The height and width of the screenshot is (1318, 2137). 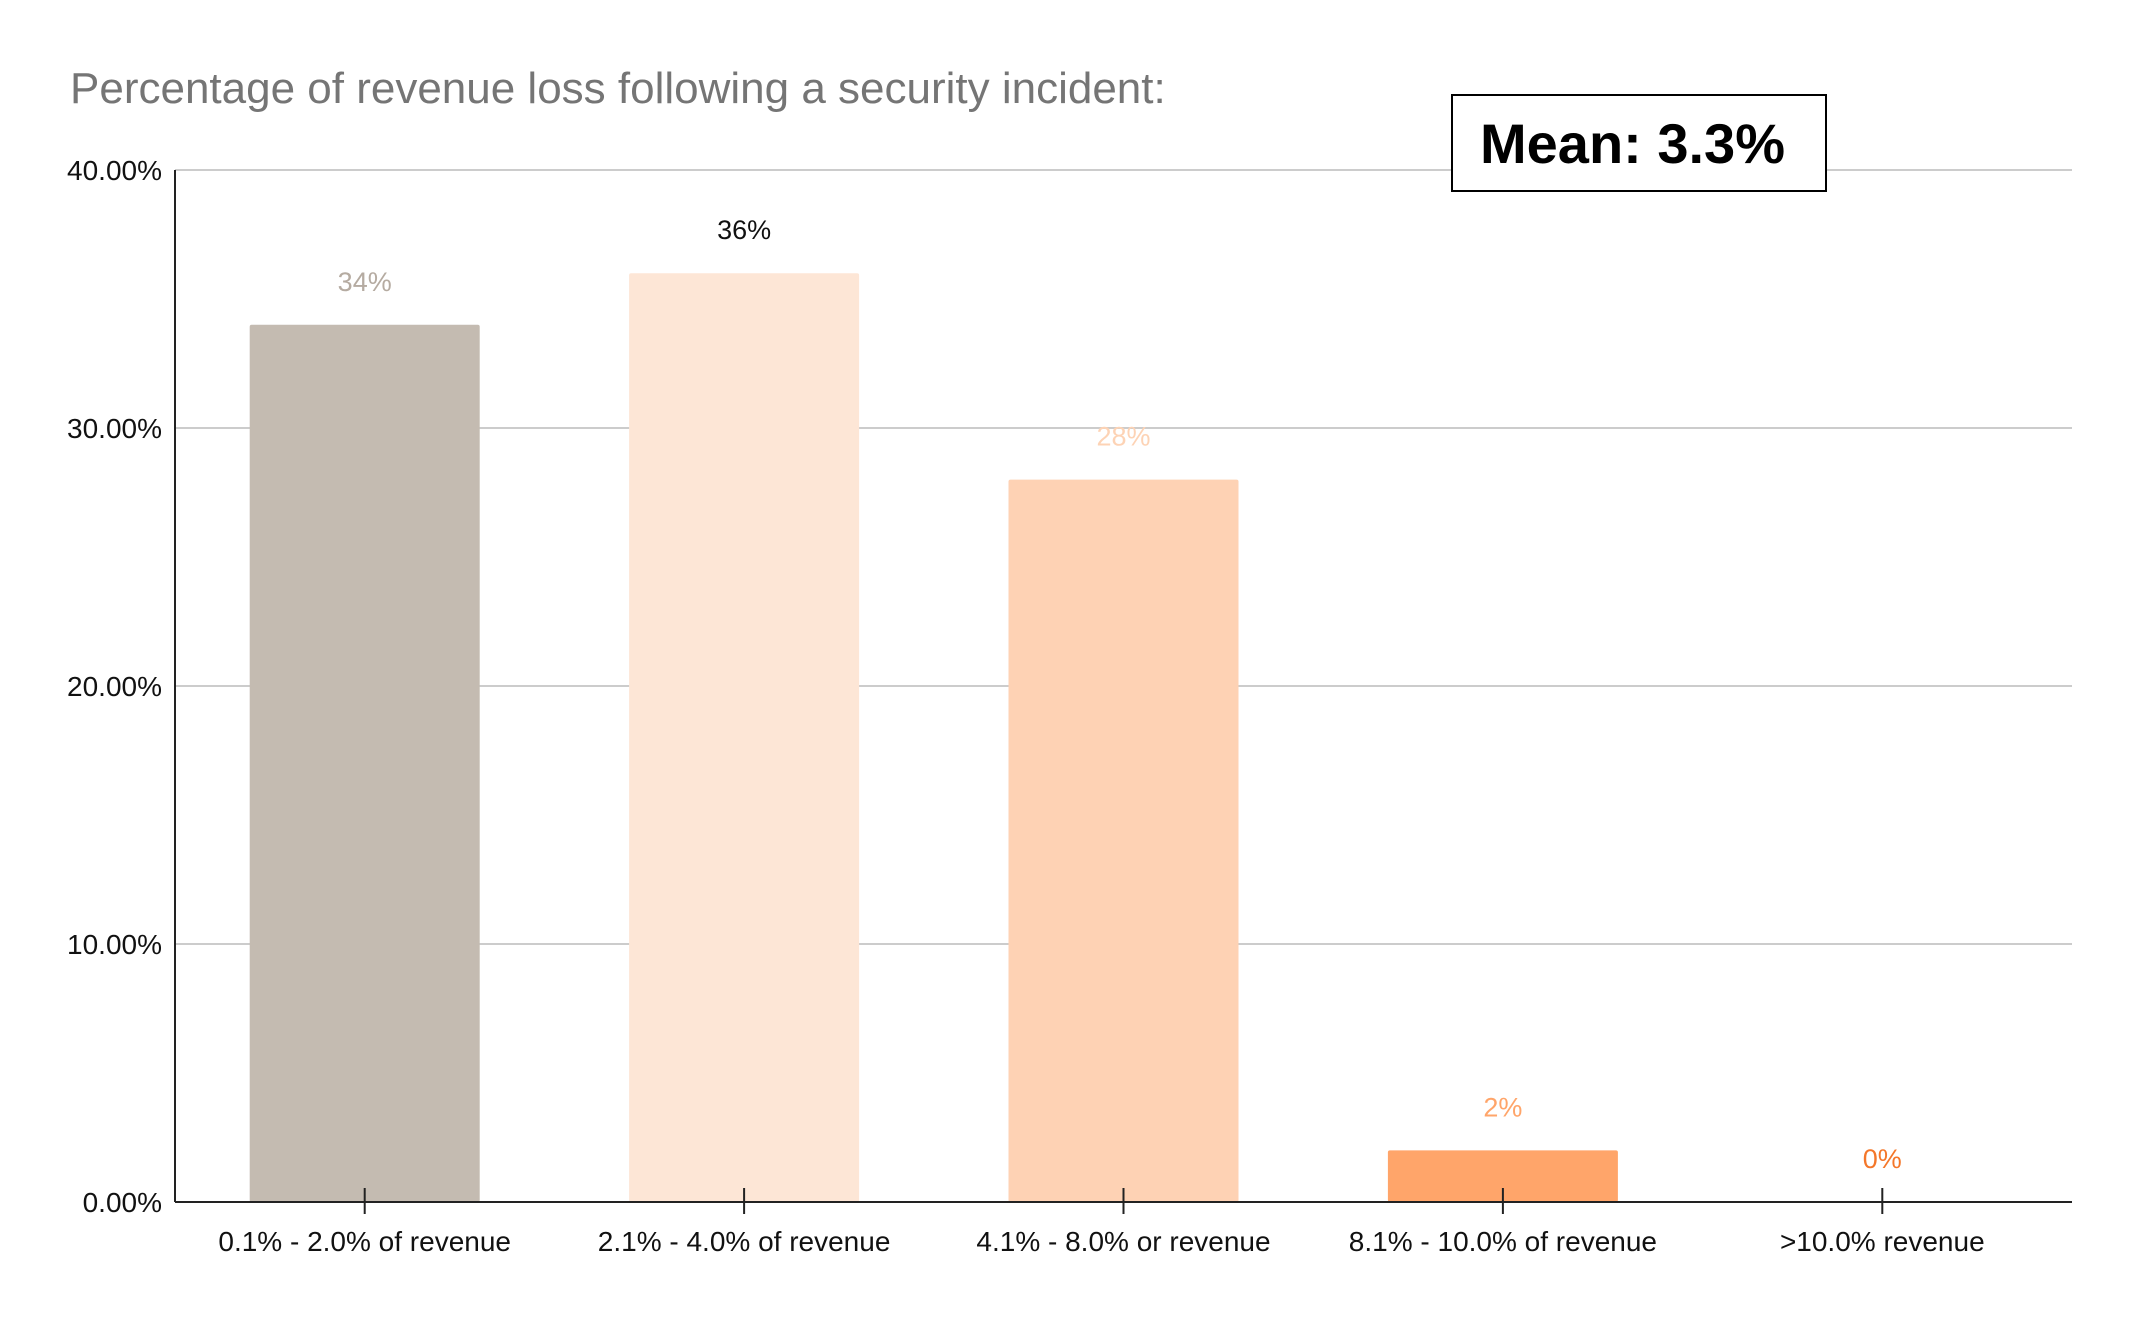 What do you see at coordinates (744, 1241) in the screenshot?
I see `x-category-label: 2.1% - 4.0% of revenue` at bounding box center [744, 1241].